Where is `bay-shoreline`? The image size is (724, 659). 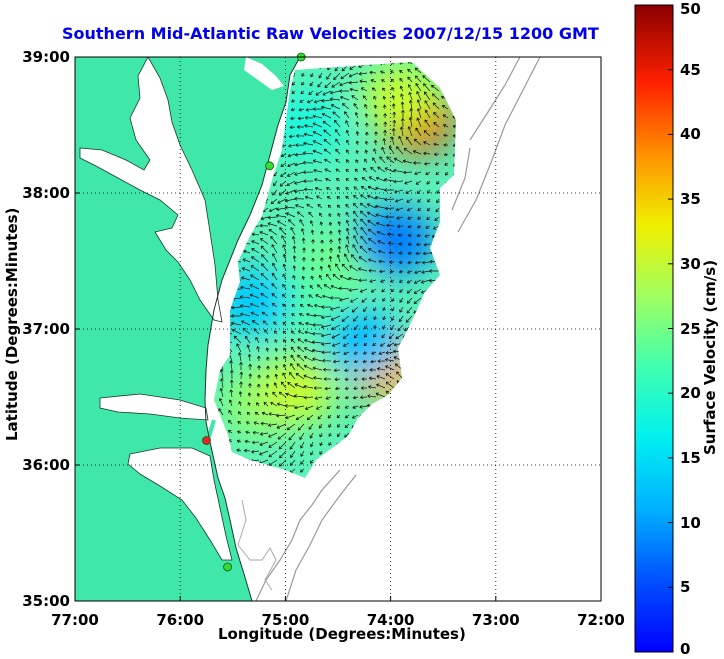
bay-shoreline is located at coordinates (151, 190).